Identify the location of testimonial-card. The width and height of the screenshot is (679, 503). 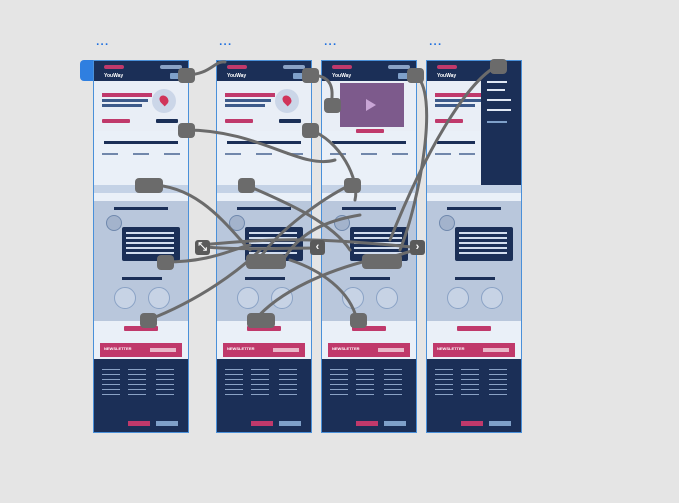
(484, 244).